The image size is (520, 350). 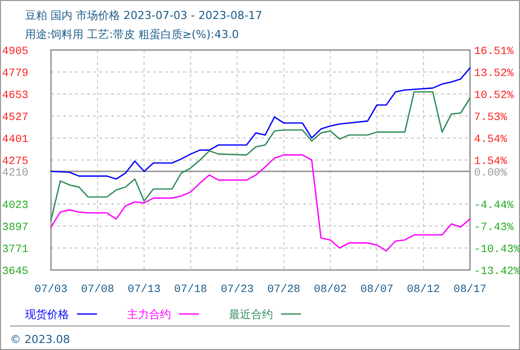 I want to click on x-tick-label: 08/12, so click(x=423, y=290).